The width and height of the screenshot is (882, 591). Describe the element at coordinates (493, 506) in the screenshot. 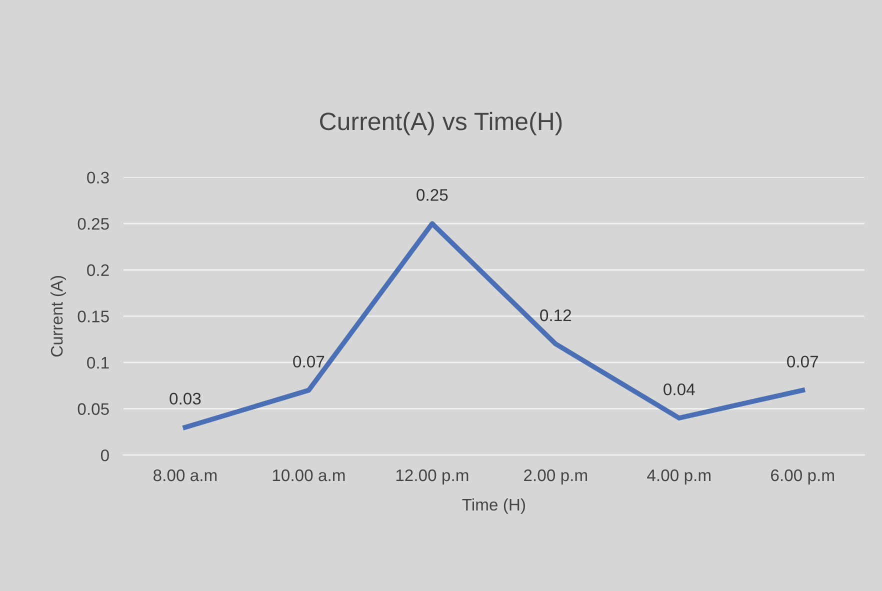

I see `x-axis-title: Time (H)` at that location.